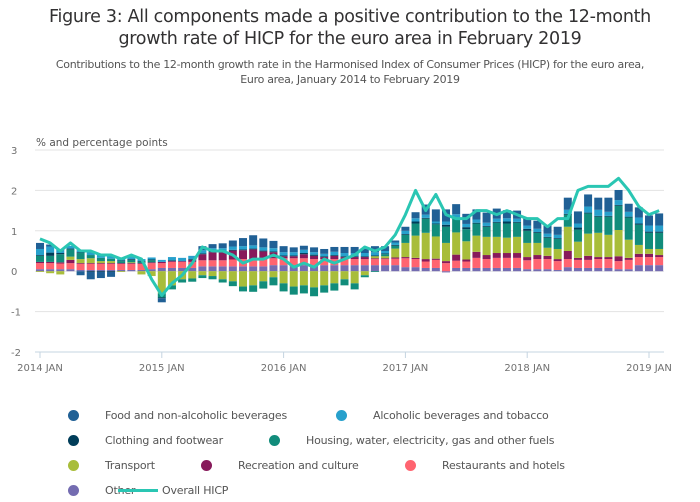 The image size is (700, 502). I want to click on legend-item-transport: Transport, so click(111, 465).